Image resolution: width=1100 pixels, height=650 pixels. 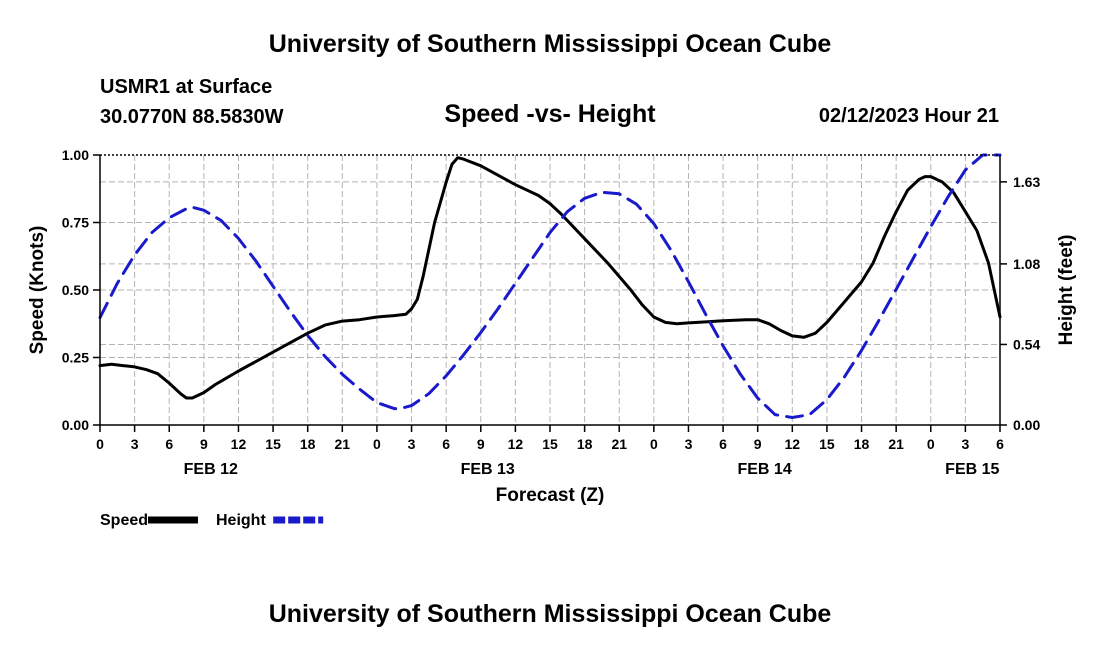 I want to click on legend-label: Speed, so click(x=124, y=520).